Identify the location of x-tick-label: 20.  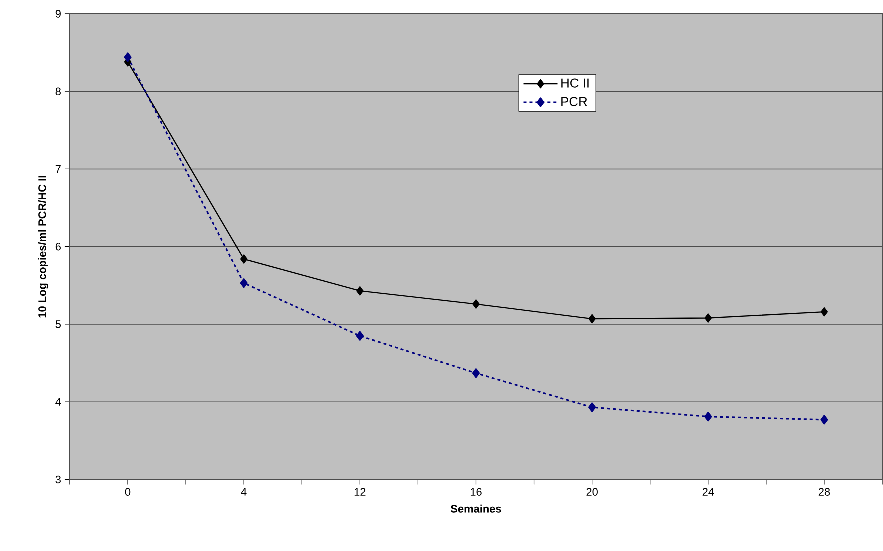
(592, 492).